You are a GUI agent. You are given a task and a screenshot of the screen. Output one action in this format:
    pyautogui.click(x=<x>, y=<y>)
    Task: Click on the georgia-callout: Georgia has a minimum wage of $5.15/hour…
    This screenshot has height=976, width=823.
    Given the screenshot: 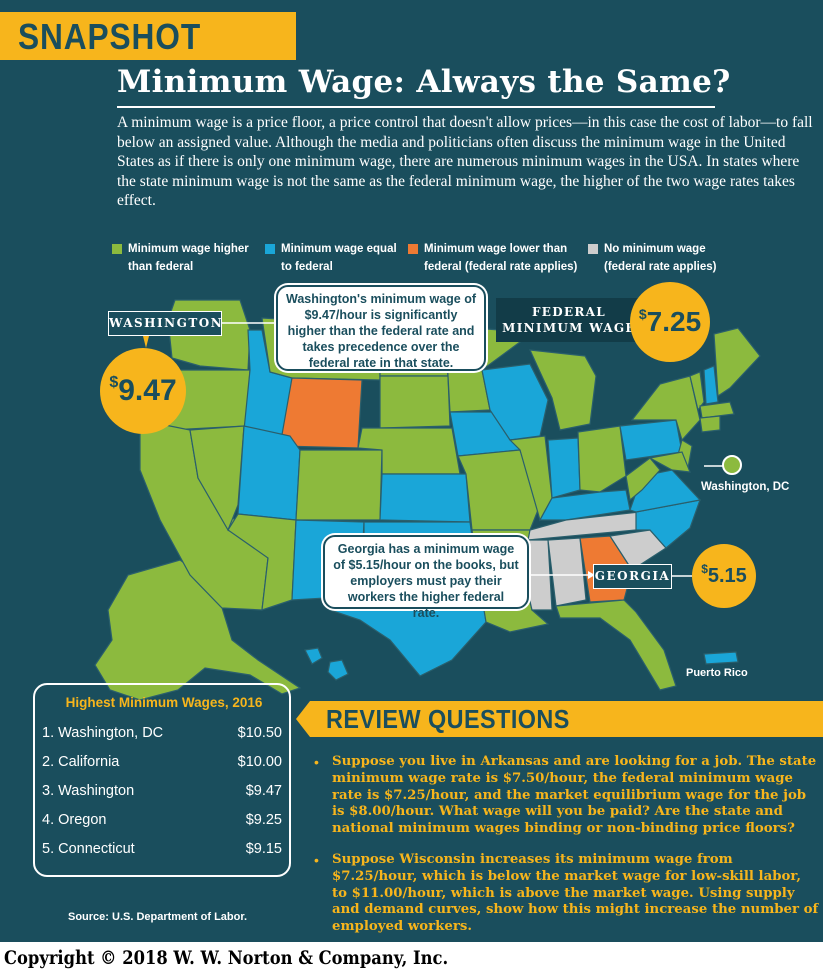 What is the action you would take?
    pyautogui.click(x=426, y=577)
    